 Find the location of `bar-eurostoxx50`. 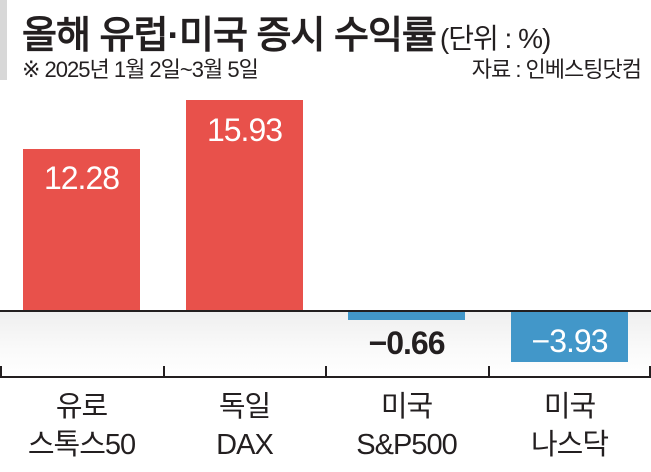

bar-eurostoxx50 is located at coordinates (81, 230).